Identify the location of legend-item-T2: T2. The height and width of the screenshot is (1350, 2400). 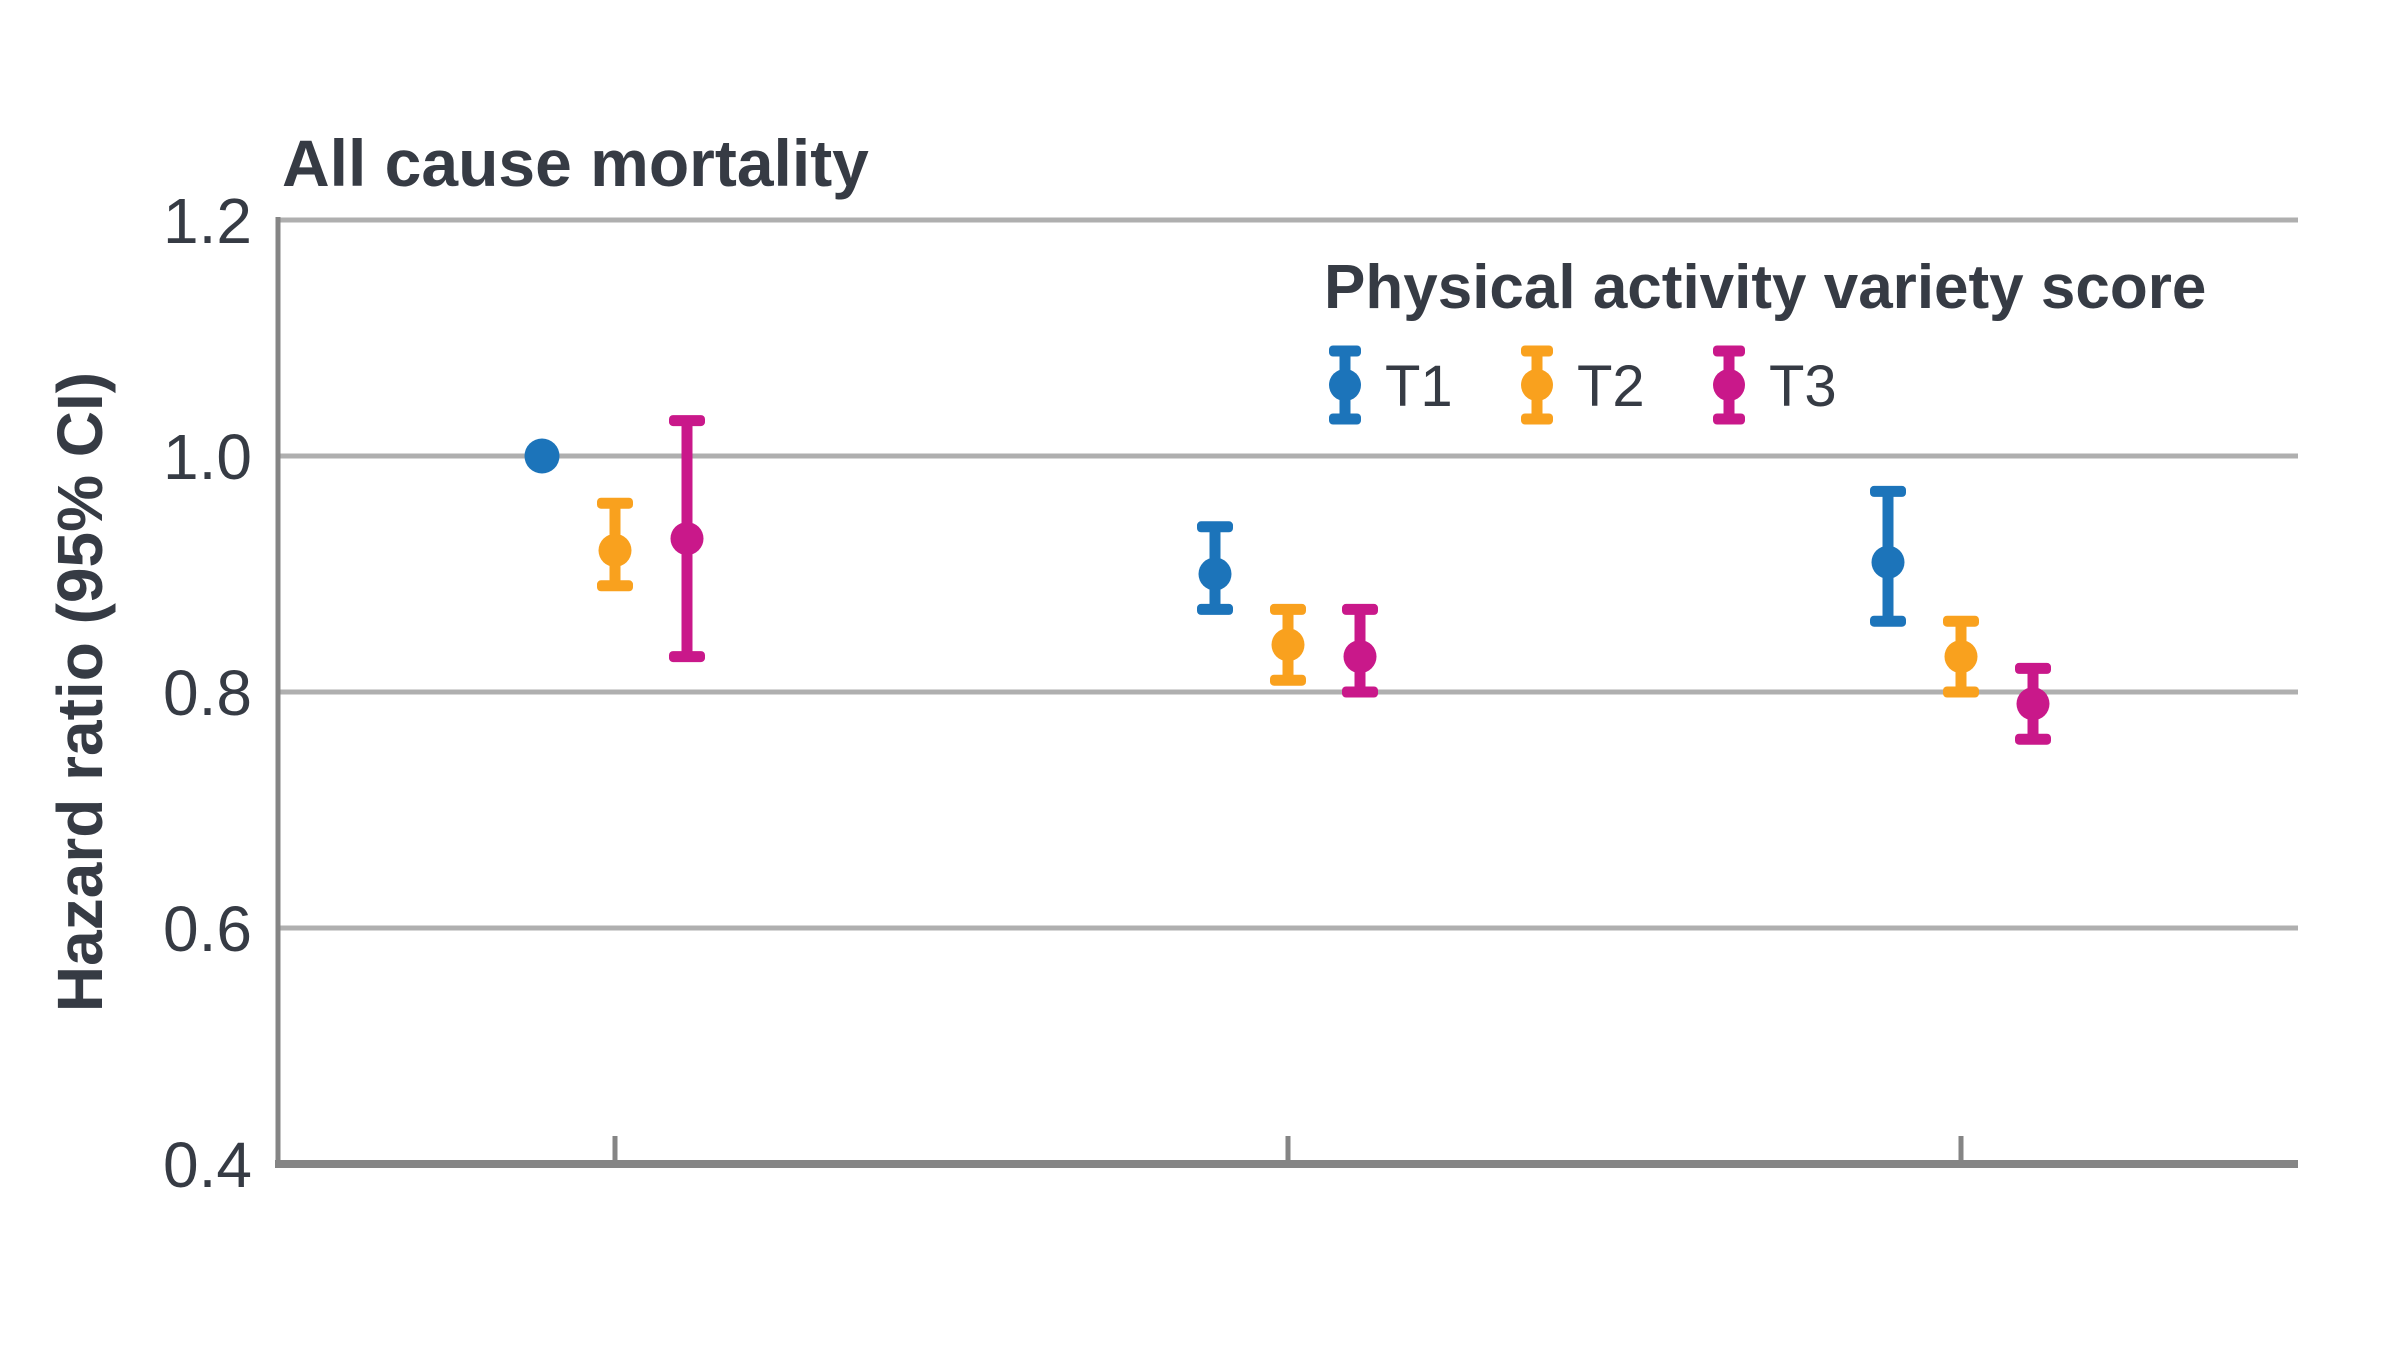
(1583, 385).